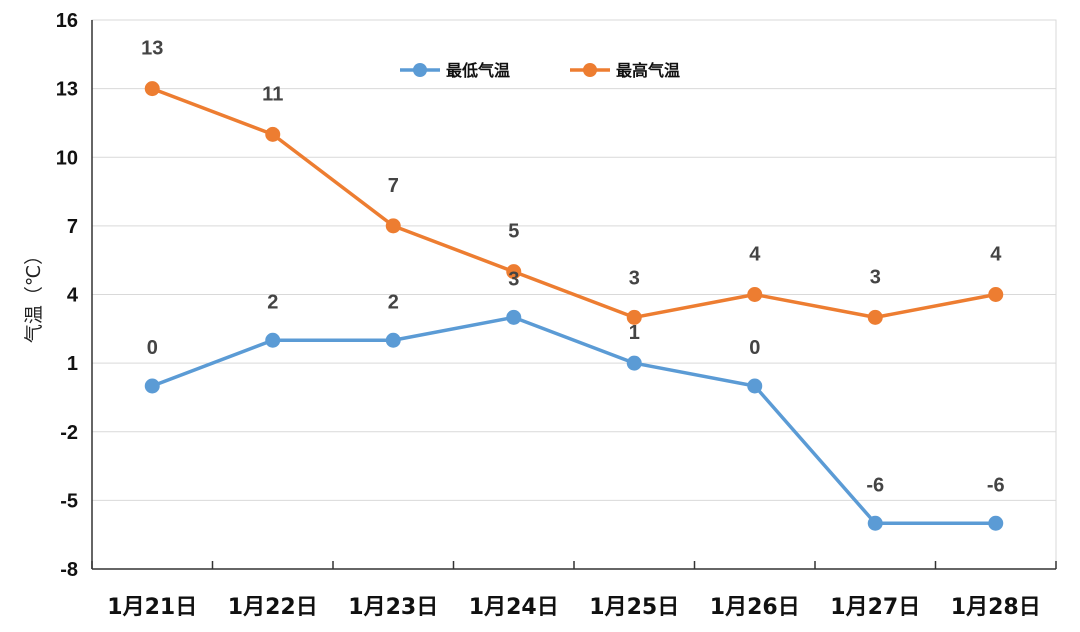  I want to click on x-tick-label: 1月26日, so click(755, 607).